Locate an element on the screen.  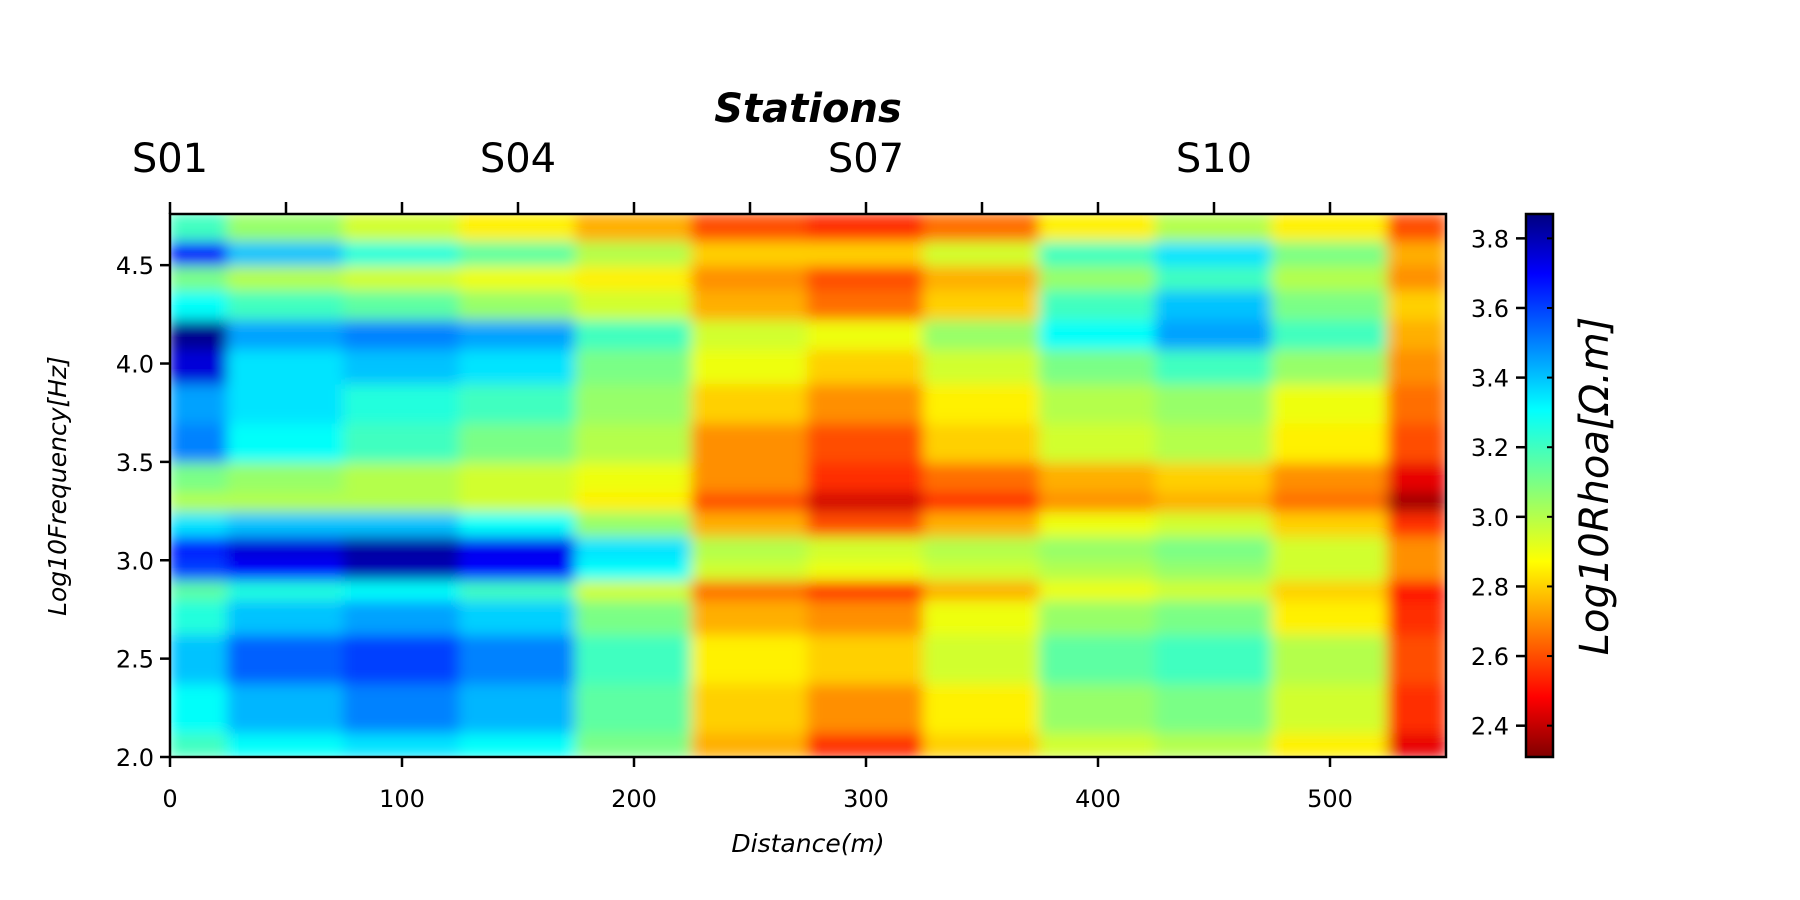
x-tick-label: 100 is located at coordinates (402, 799).